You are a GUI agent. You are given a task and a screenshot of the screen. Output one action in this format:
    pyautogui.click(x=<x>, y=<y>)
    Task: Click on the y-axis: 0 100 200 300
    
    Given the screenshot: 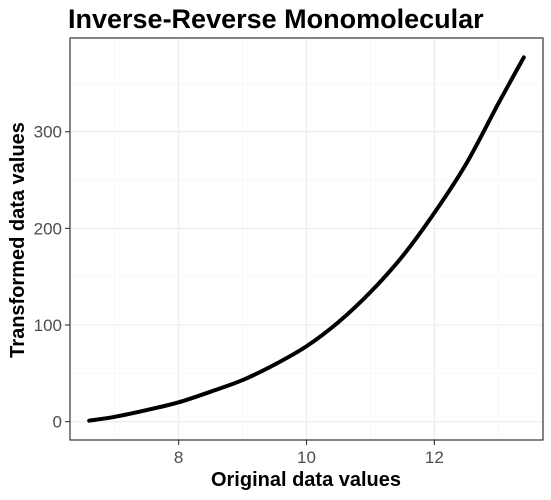 What is the action you would take?
    pyautogui.click(x=52, y=277)
    